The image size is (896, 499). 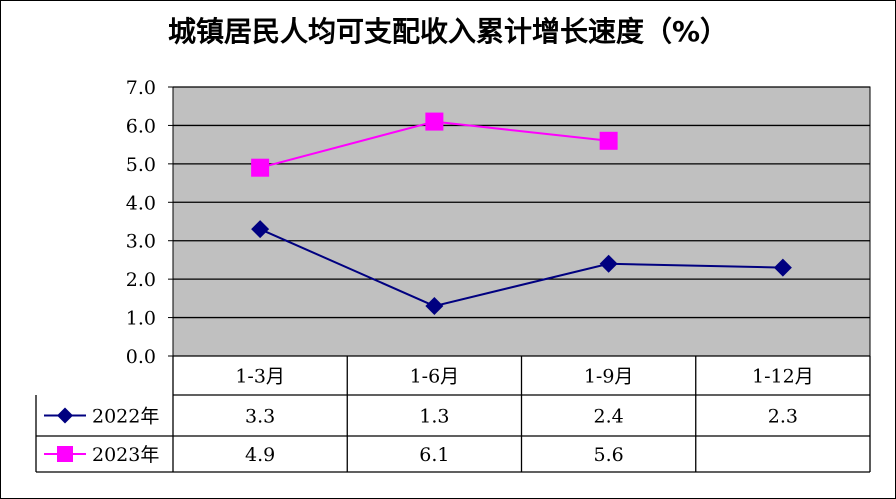 I want to click on data-table-value: 5.6, so click(x=609, y=455).